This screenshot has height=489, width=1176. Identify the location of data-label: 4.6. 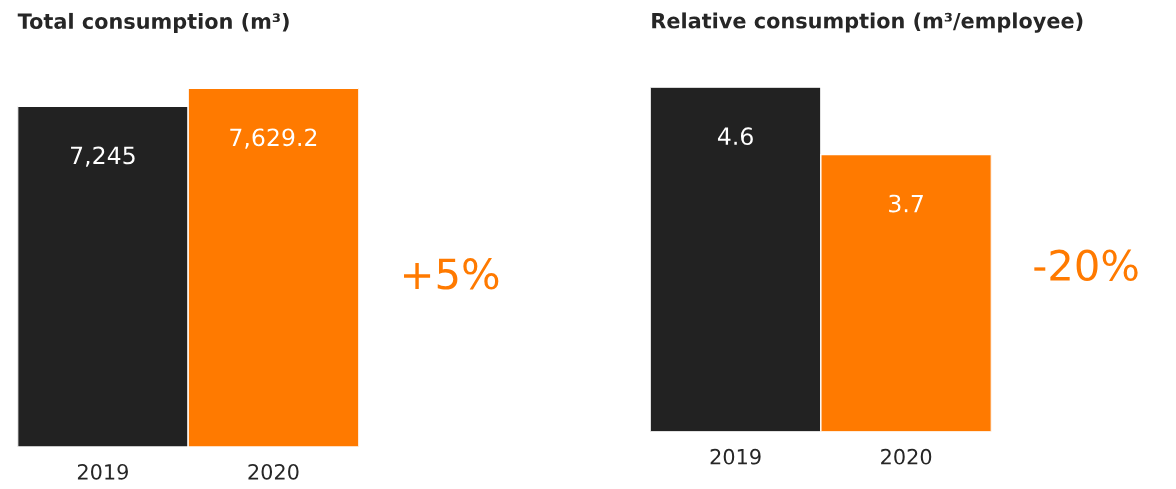
(735, 136).